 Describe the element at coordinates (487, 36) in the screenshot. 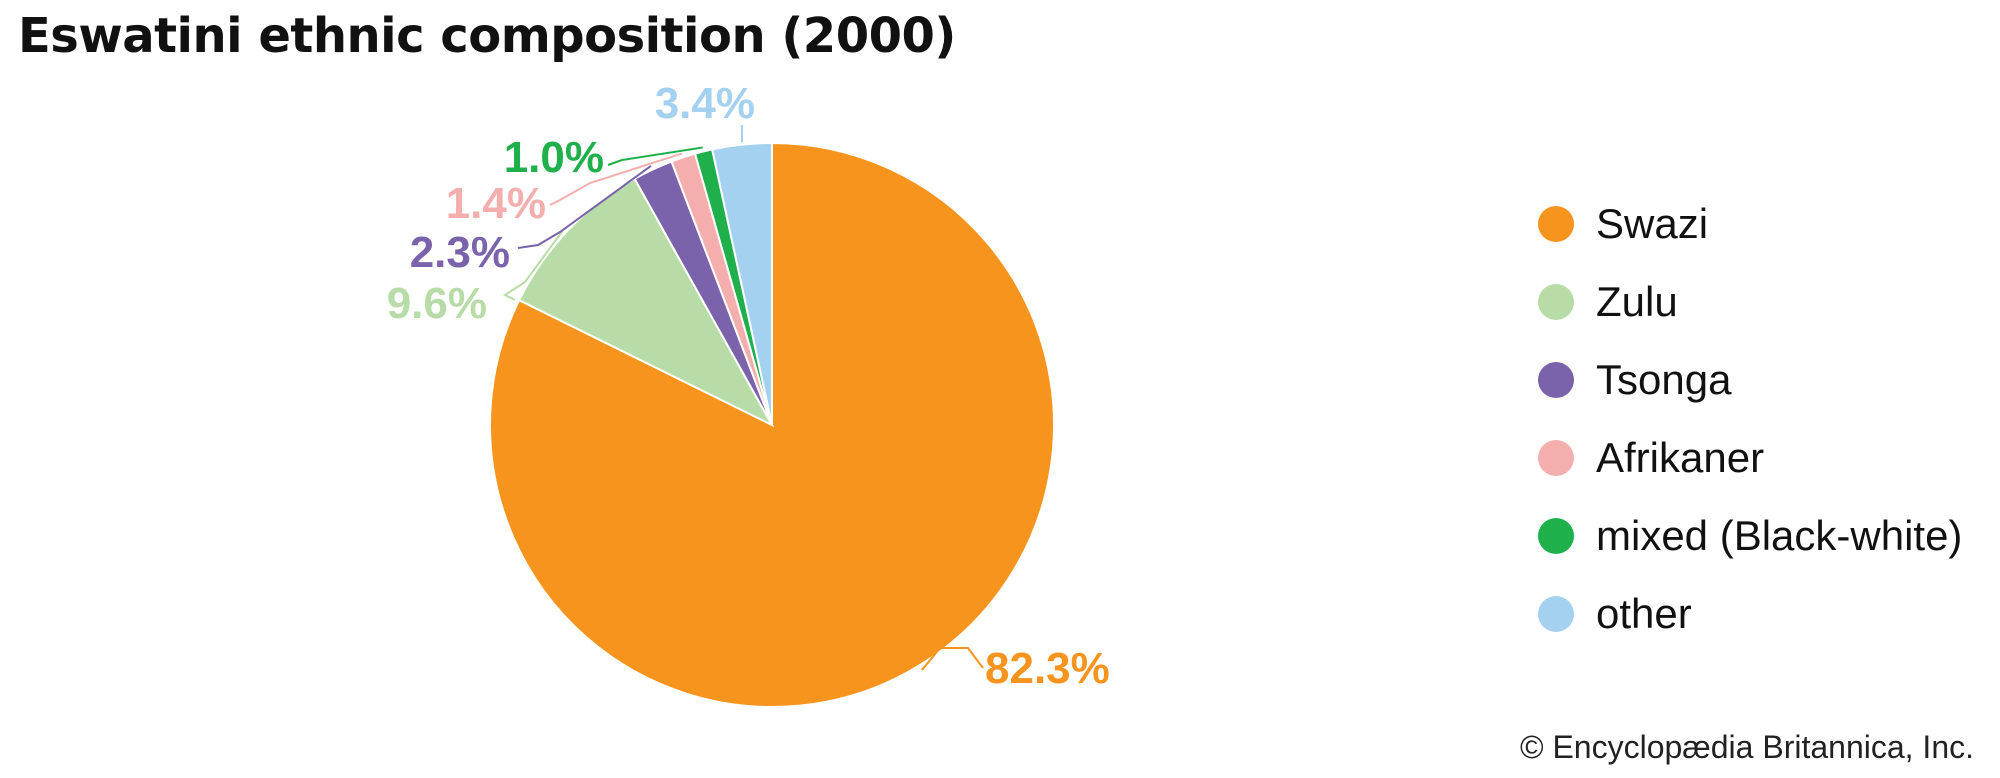

I see `chart-title: Eswatini ethnic composition (2000)` at that location.